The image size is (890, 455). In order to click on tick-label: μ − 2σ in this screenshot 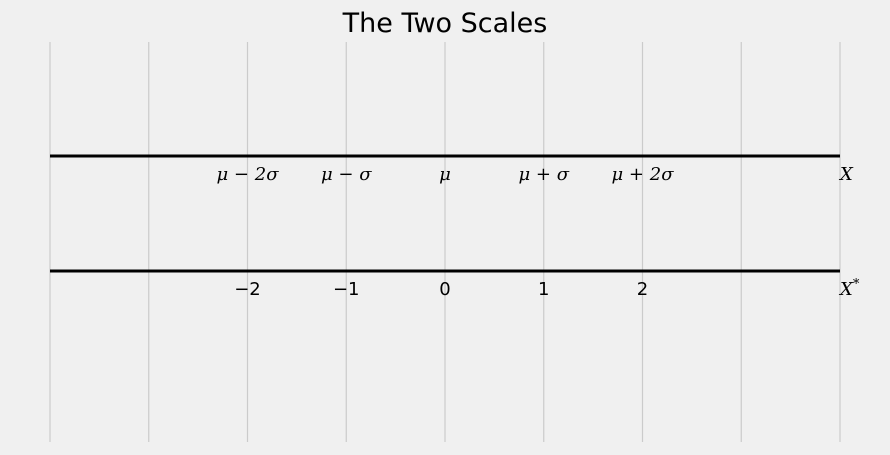, I will do `click(248, 174)`.